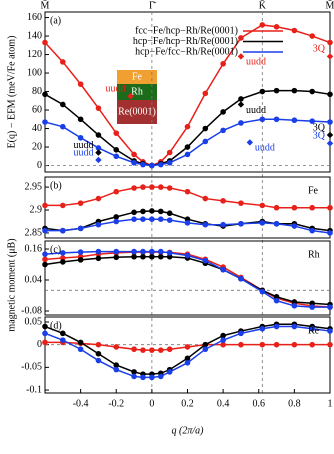 The image size is (334, 454). I want to click on y-axis-label: magnetic moment (μB), so click(11, 284).